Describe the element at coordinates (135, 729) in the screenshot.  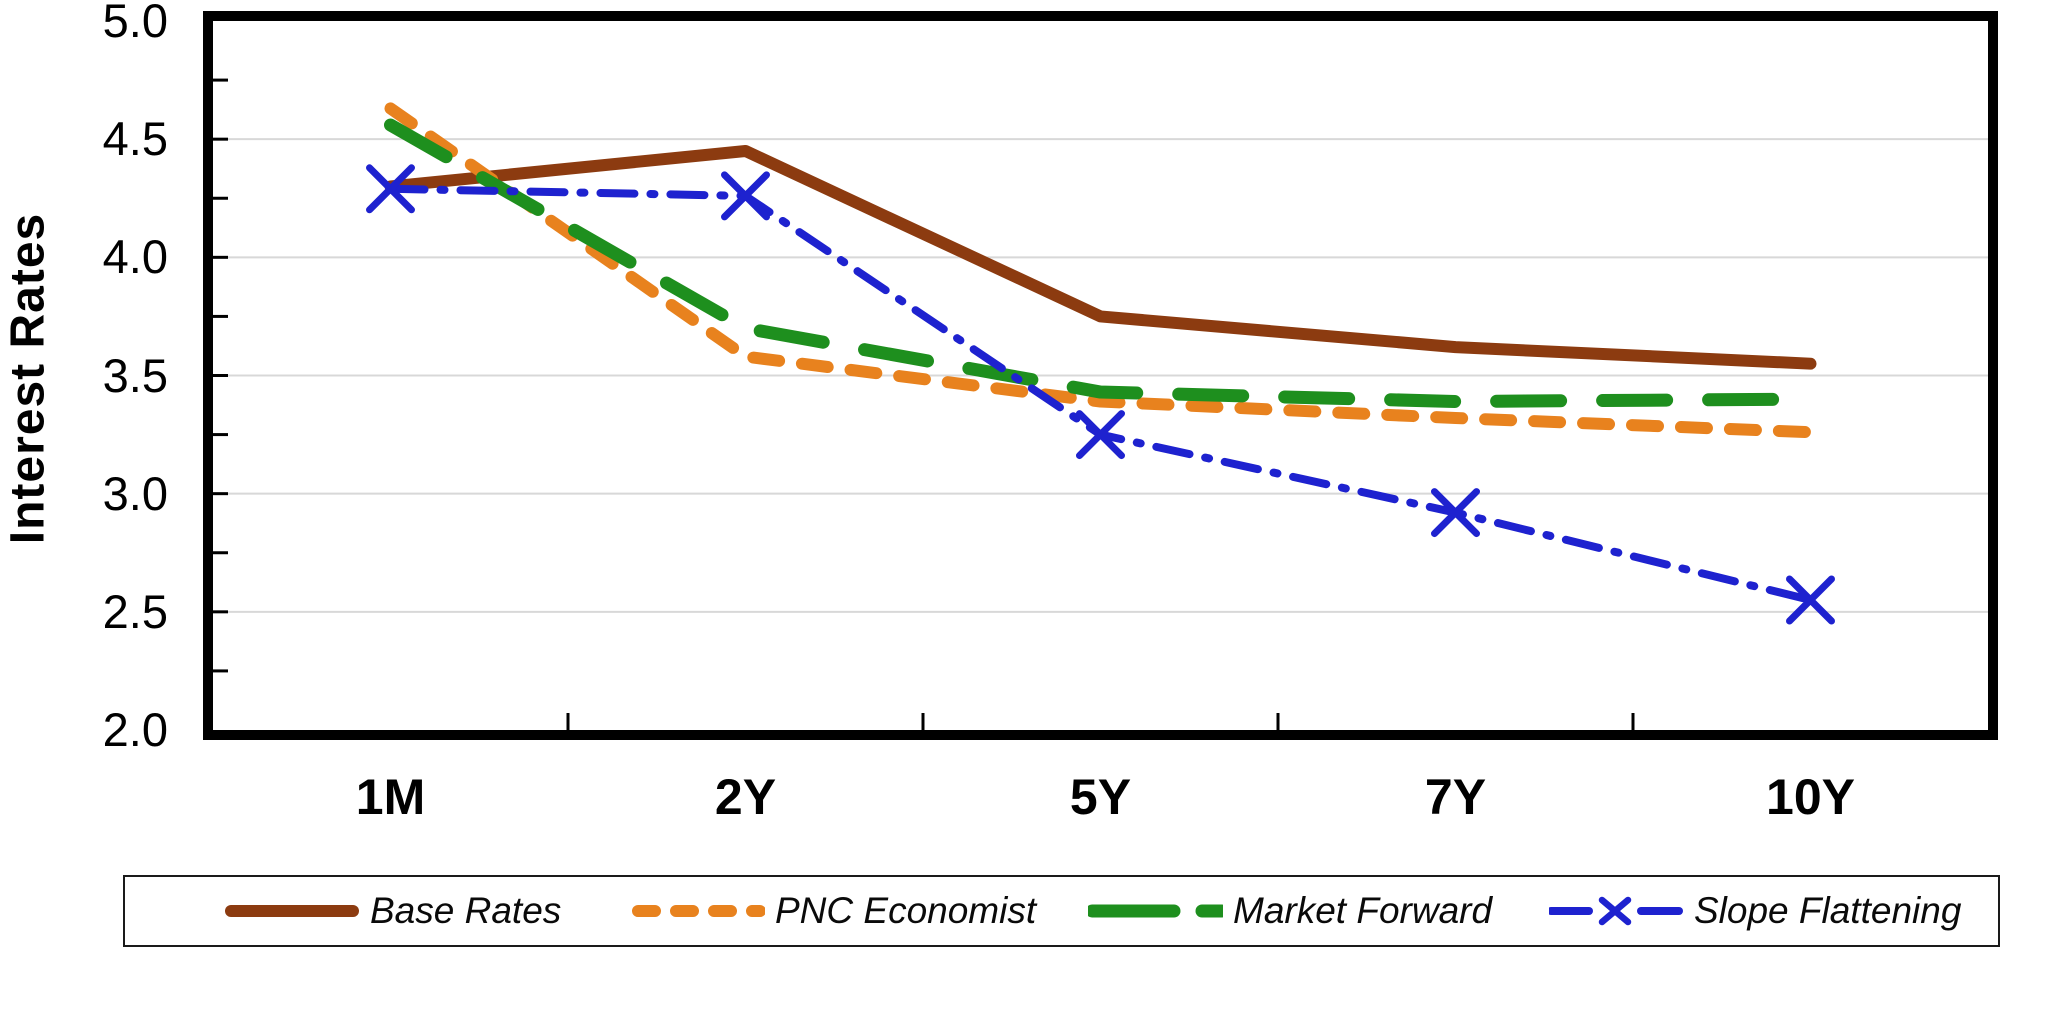
I see `y-tick-label: 2.0` at that location.